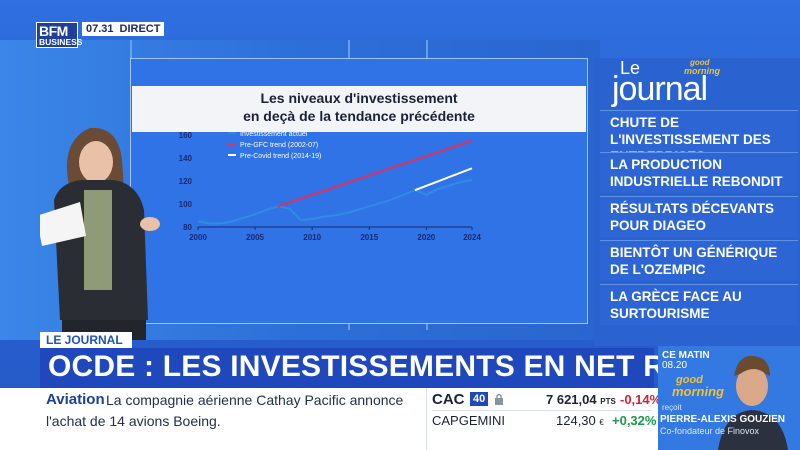 The image size is (800, 450). I want to click on show-logo-bottom: morning, so click(698, 391).